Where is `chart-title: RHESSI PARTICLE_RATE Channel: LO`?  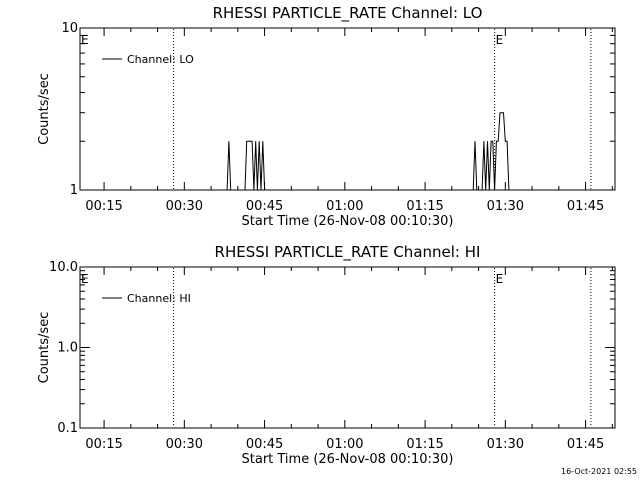
chart-title: RHESSI PARTICLE_RATE Channel: LO is located at coordinates (348, 13).